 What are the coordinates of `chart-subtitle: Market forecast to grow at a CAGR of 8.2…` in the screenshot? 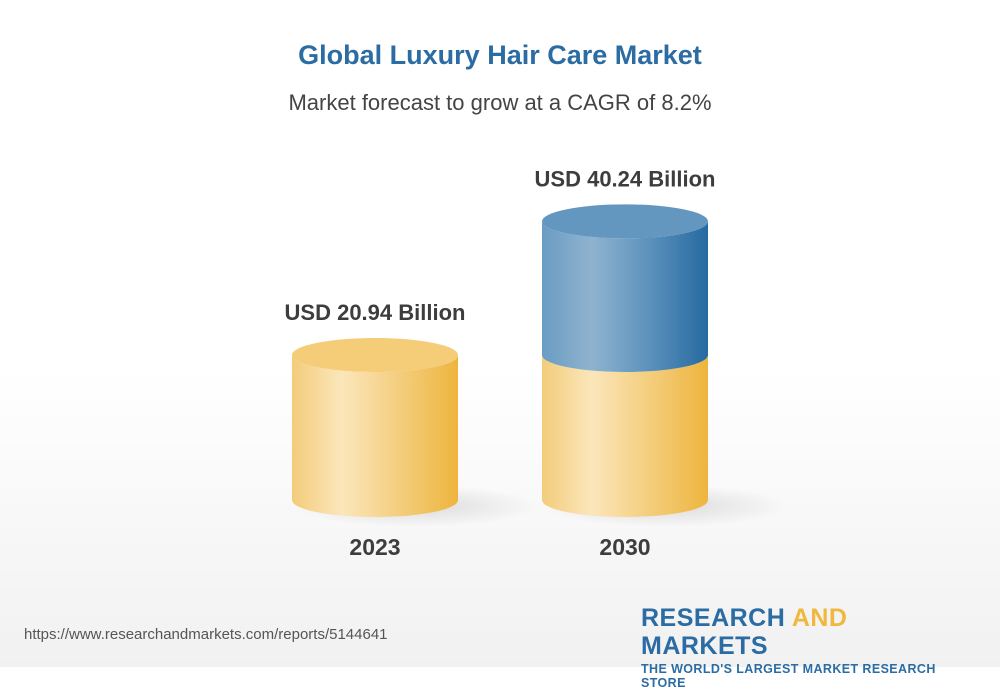 It's located at (500, 102).